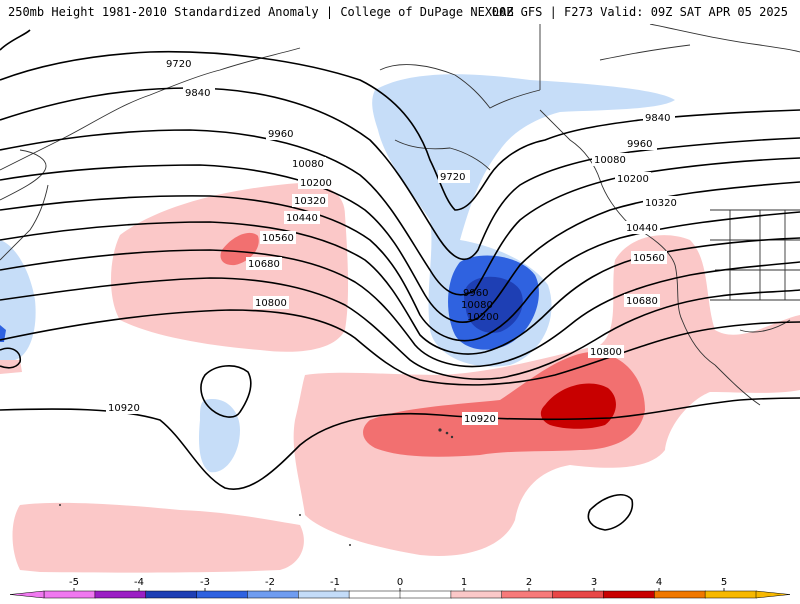  I want to click on colorbar-tick-label: -4, so click(139, 582).